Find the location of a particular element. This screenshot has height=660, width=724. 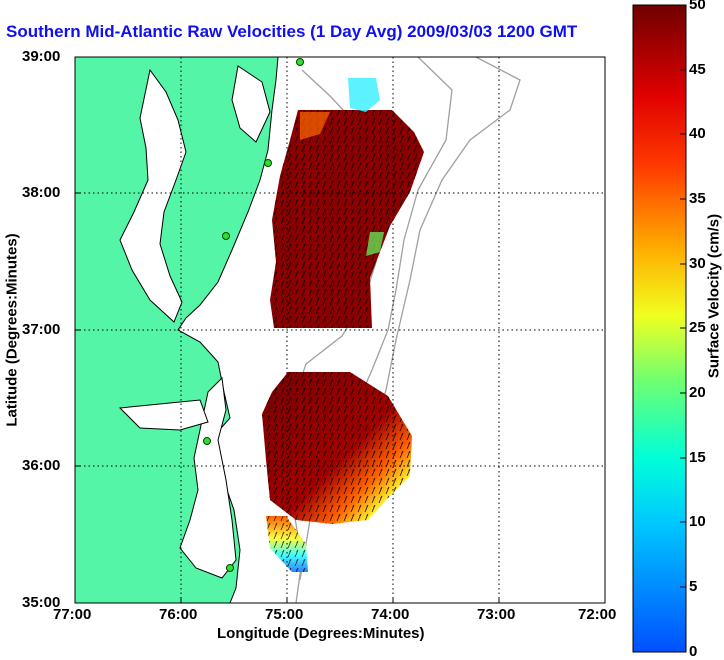

chesapeake-bay is located at coordinates (153, 195).